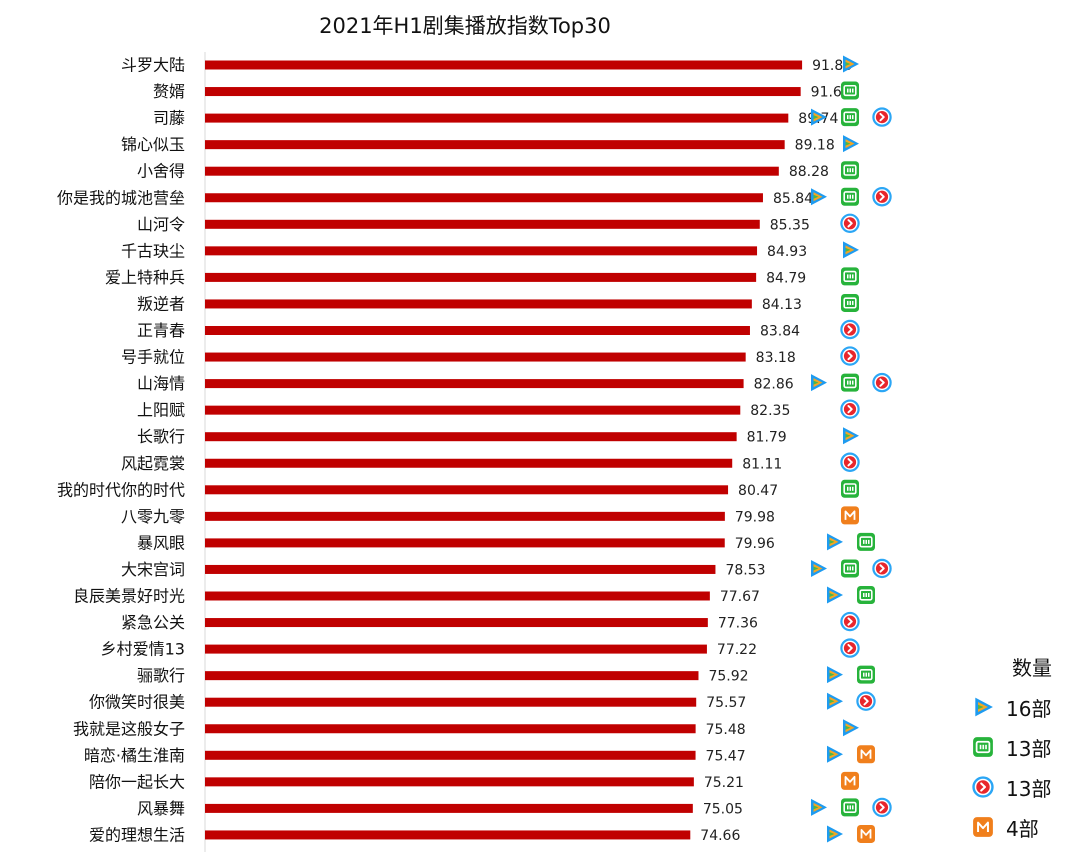  I want to click on bar-row: 长歌行 81.79, so click(498, 436).